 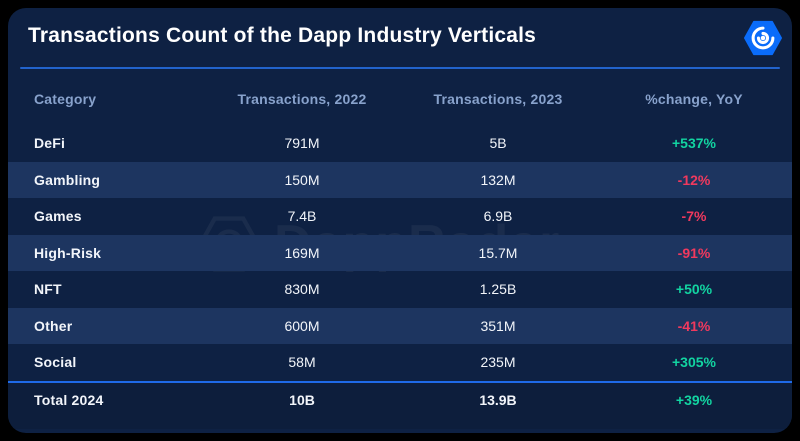 What do you see at coordinates (694, 99) in the screenshot?
I see `column-header-change-yoy: %change, YoY` at bounding box center [694, 99].